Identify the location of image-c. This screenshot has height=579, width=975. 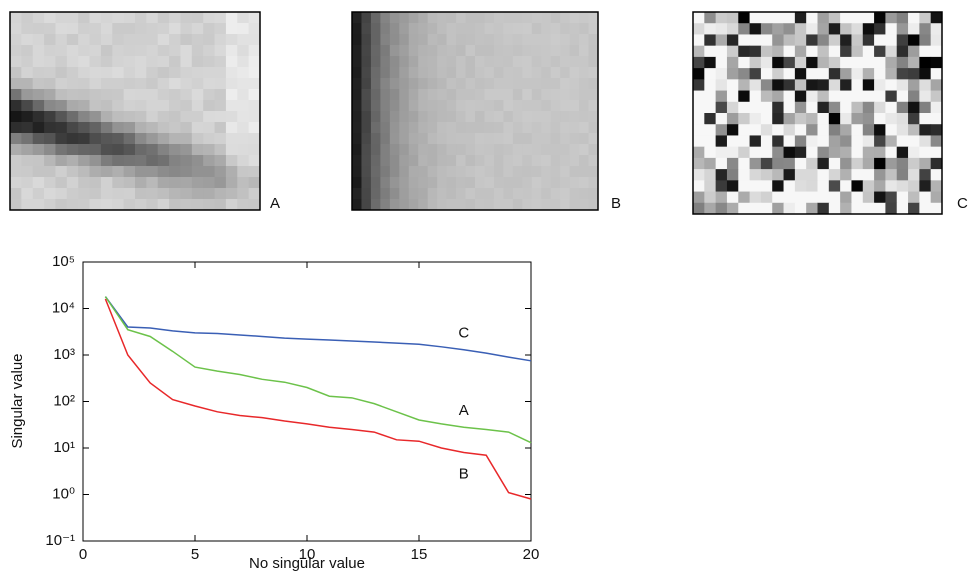
(818, 113).